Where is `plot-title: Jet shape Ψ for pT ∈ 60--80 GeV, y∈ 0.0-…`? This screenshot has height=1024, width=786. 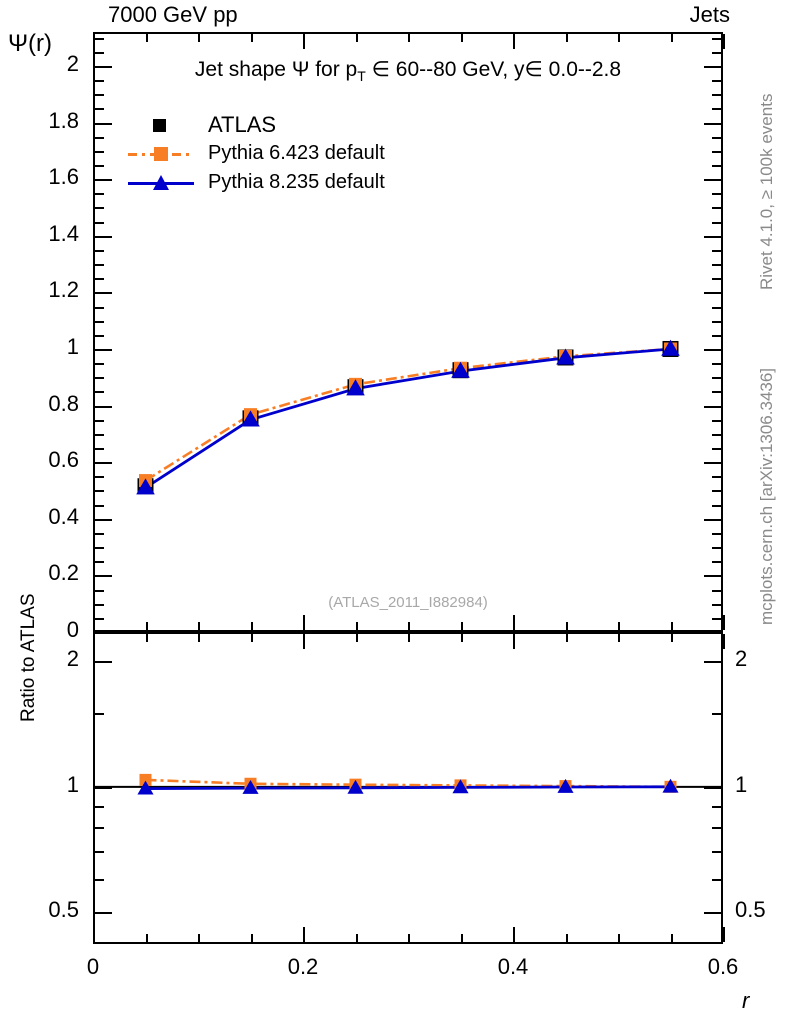 plot-title: Jet shape Ψ for pT ∈ 60--80 GeV, y∈ 0.0-… is located at coordinates (408, 70).